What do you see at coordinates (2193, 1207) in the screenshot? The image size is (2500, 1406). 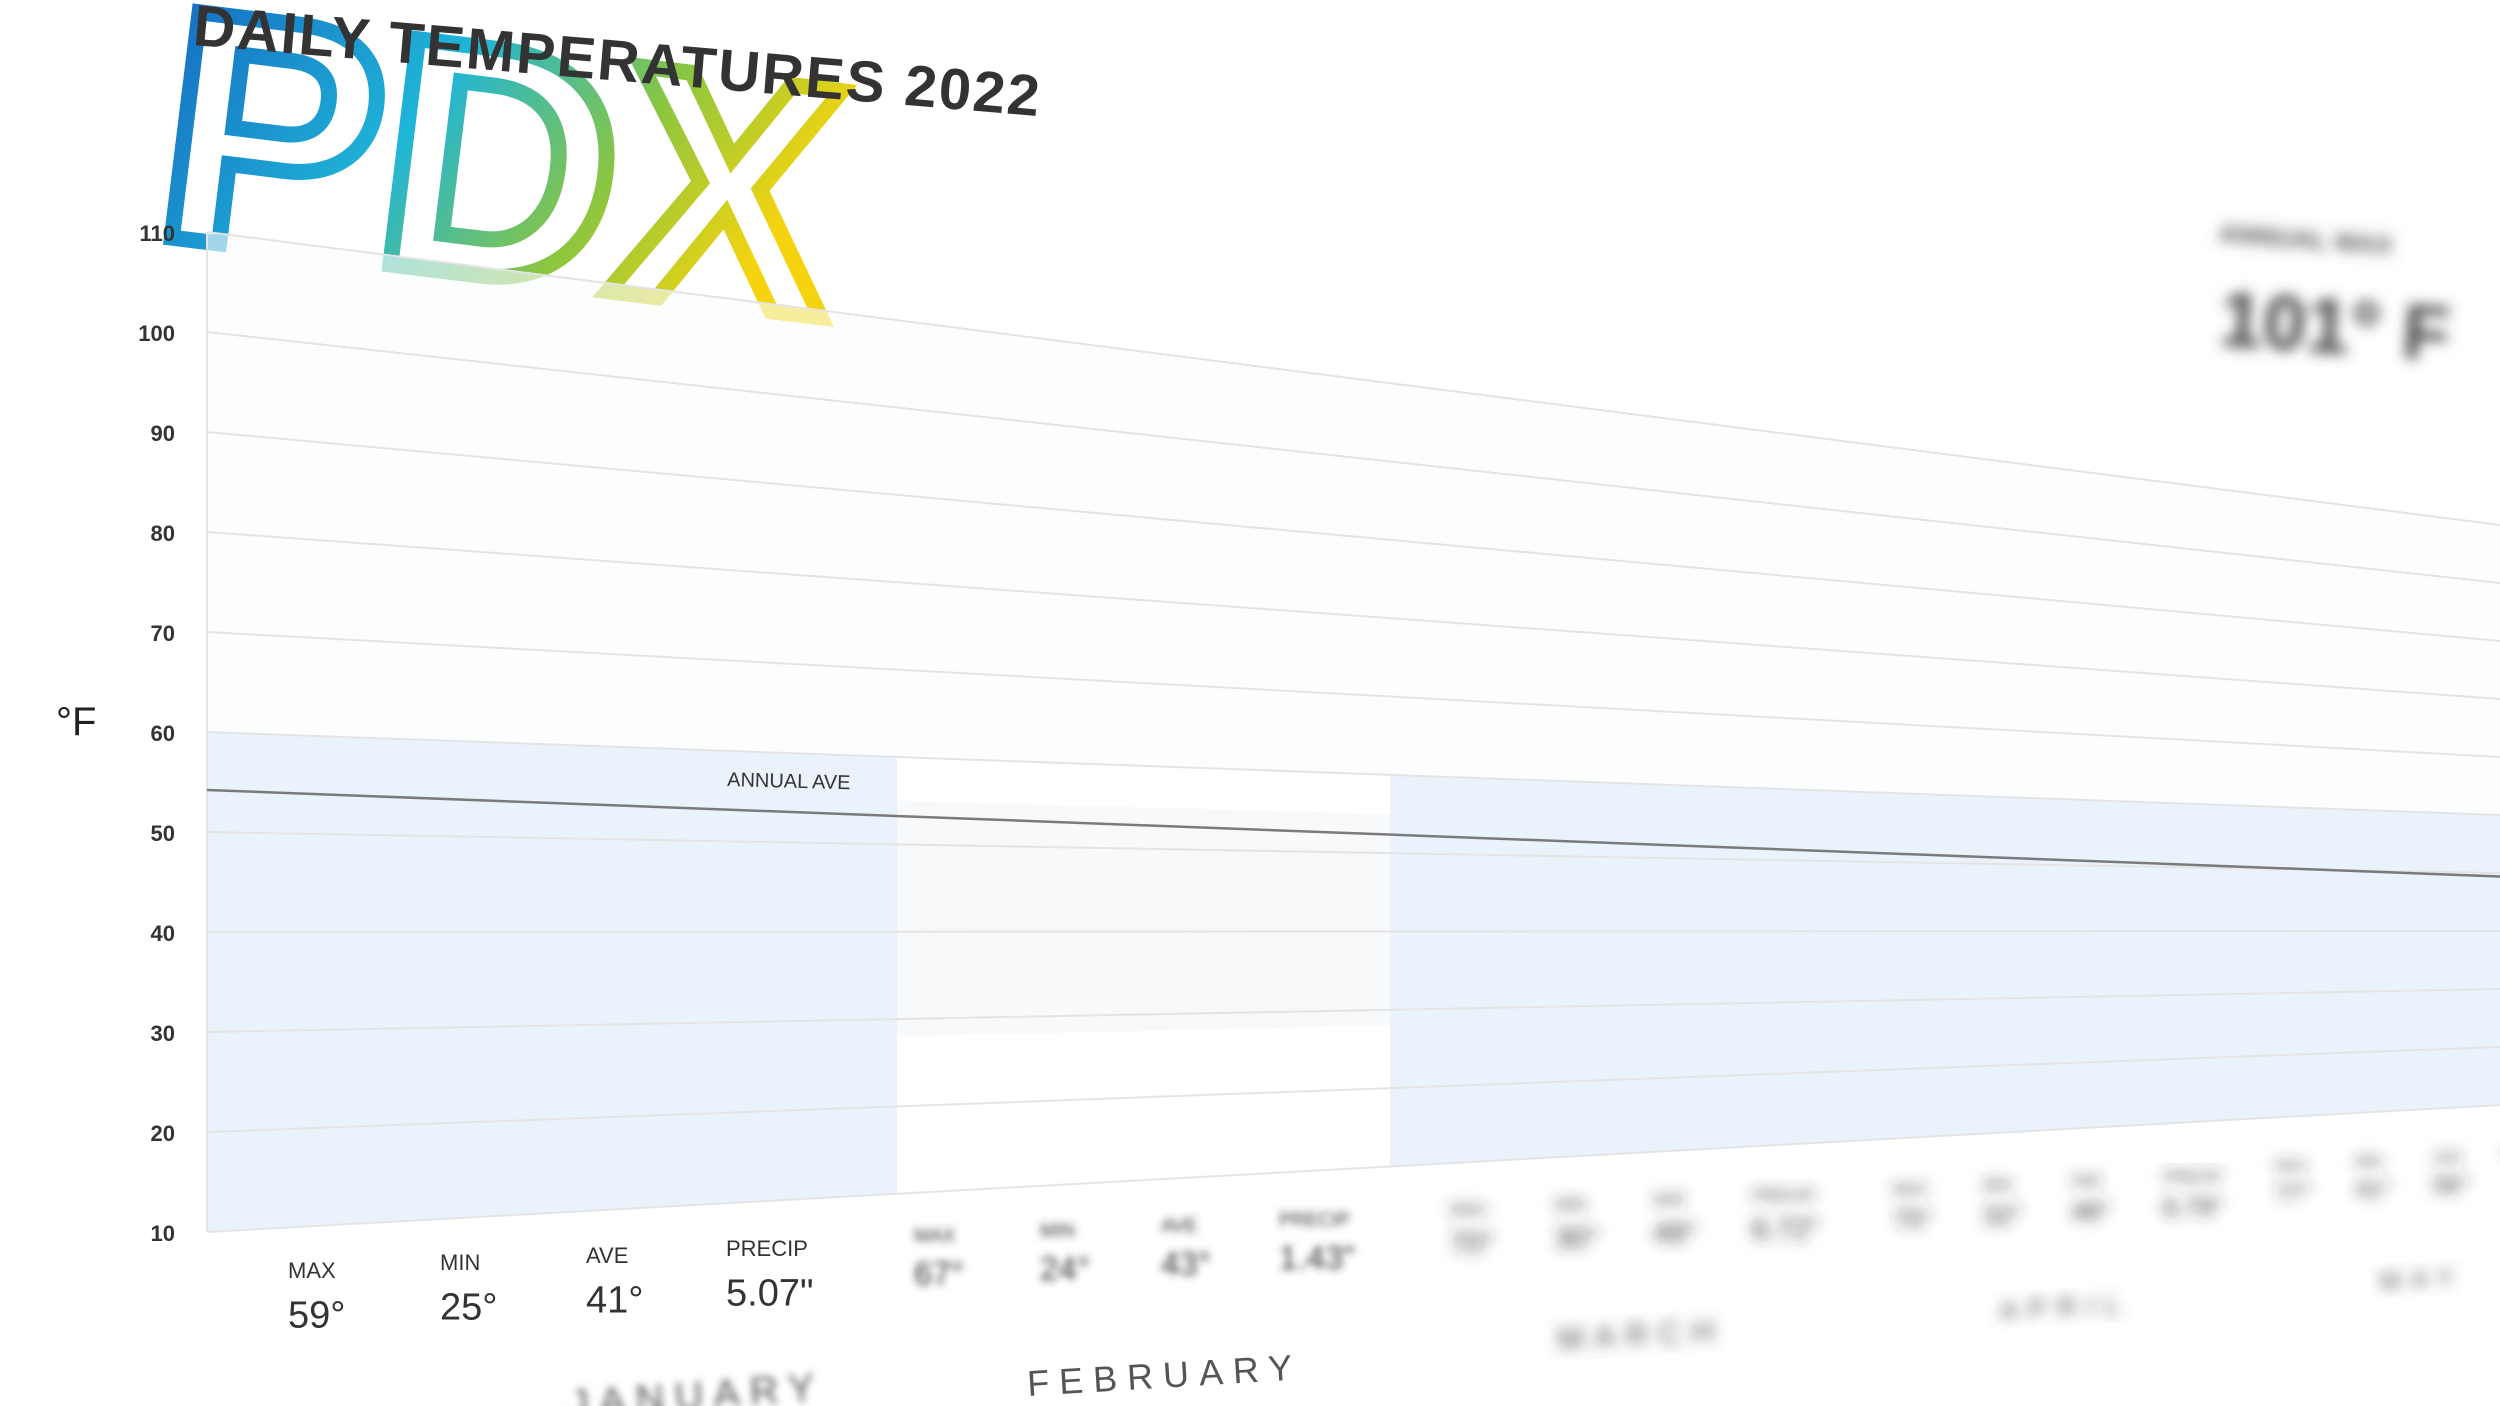 I see `stat-value: 6.79"` at bounding box center [2193, 1207].